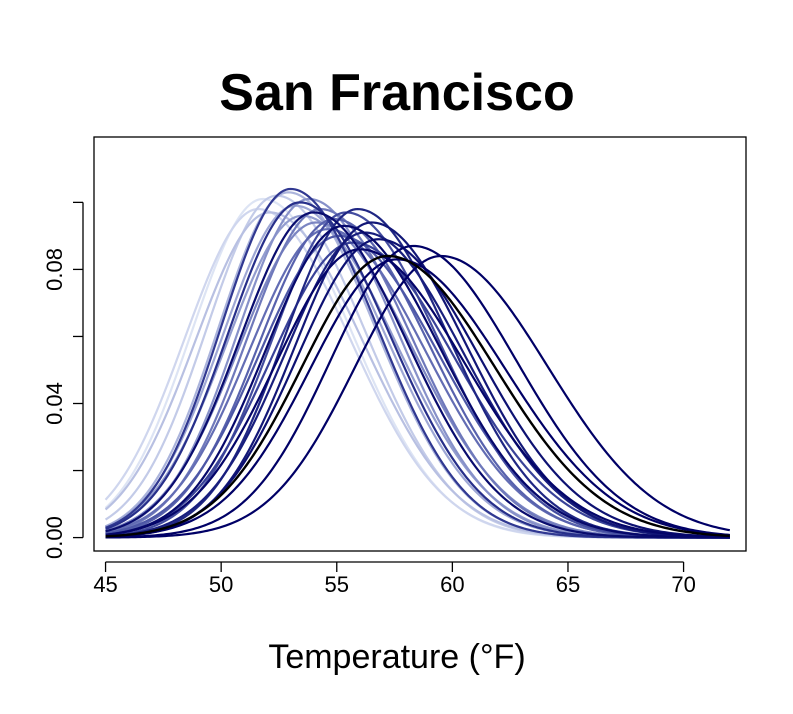 Image resolution: width=793 pixels, height=714 pixels. I want to click on x-tick-label-65: 65, so click(568, 584).